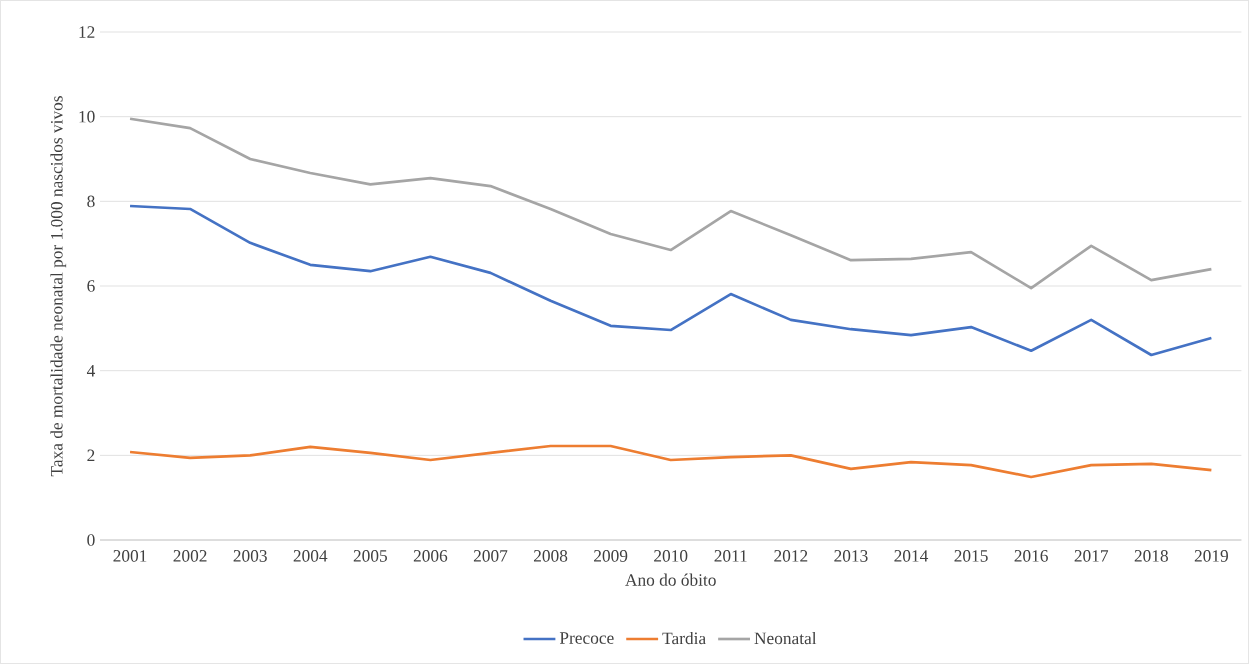  I want to click on y-tick-label: 4, so click(91, 370).